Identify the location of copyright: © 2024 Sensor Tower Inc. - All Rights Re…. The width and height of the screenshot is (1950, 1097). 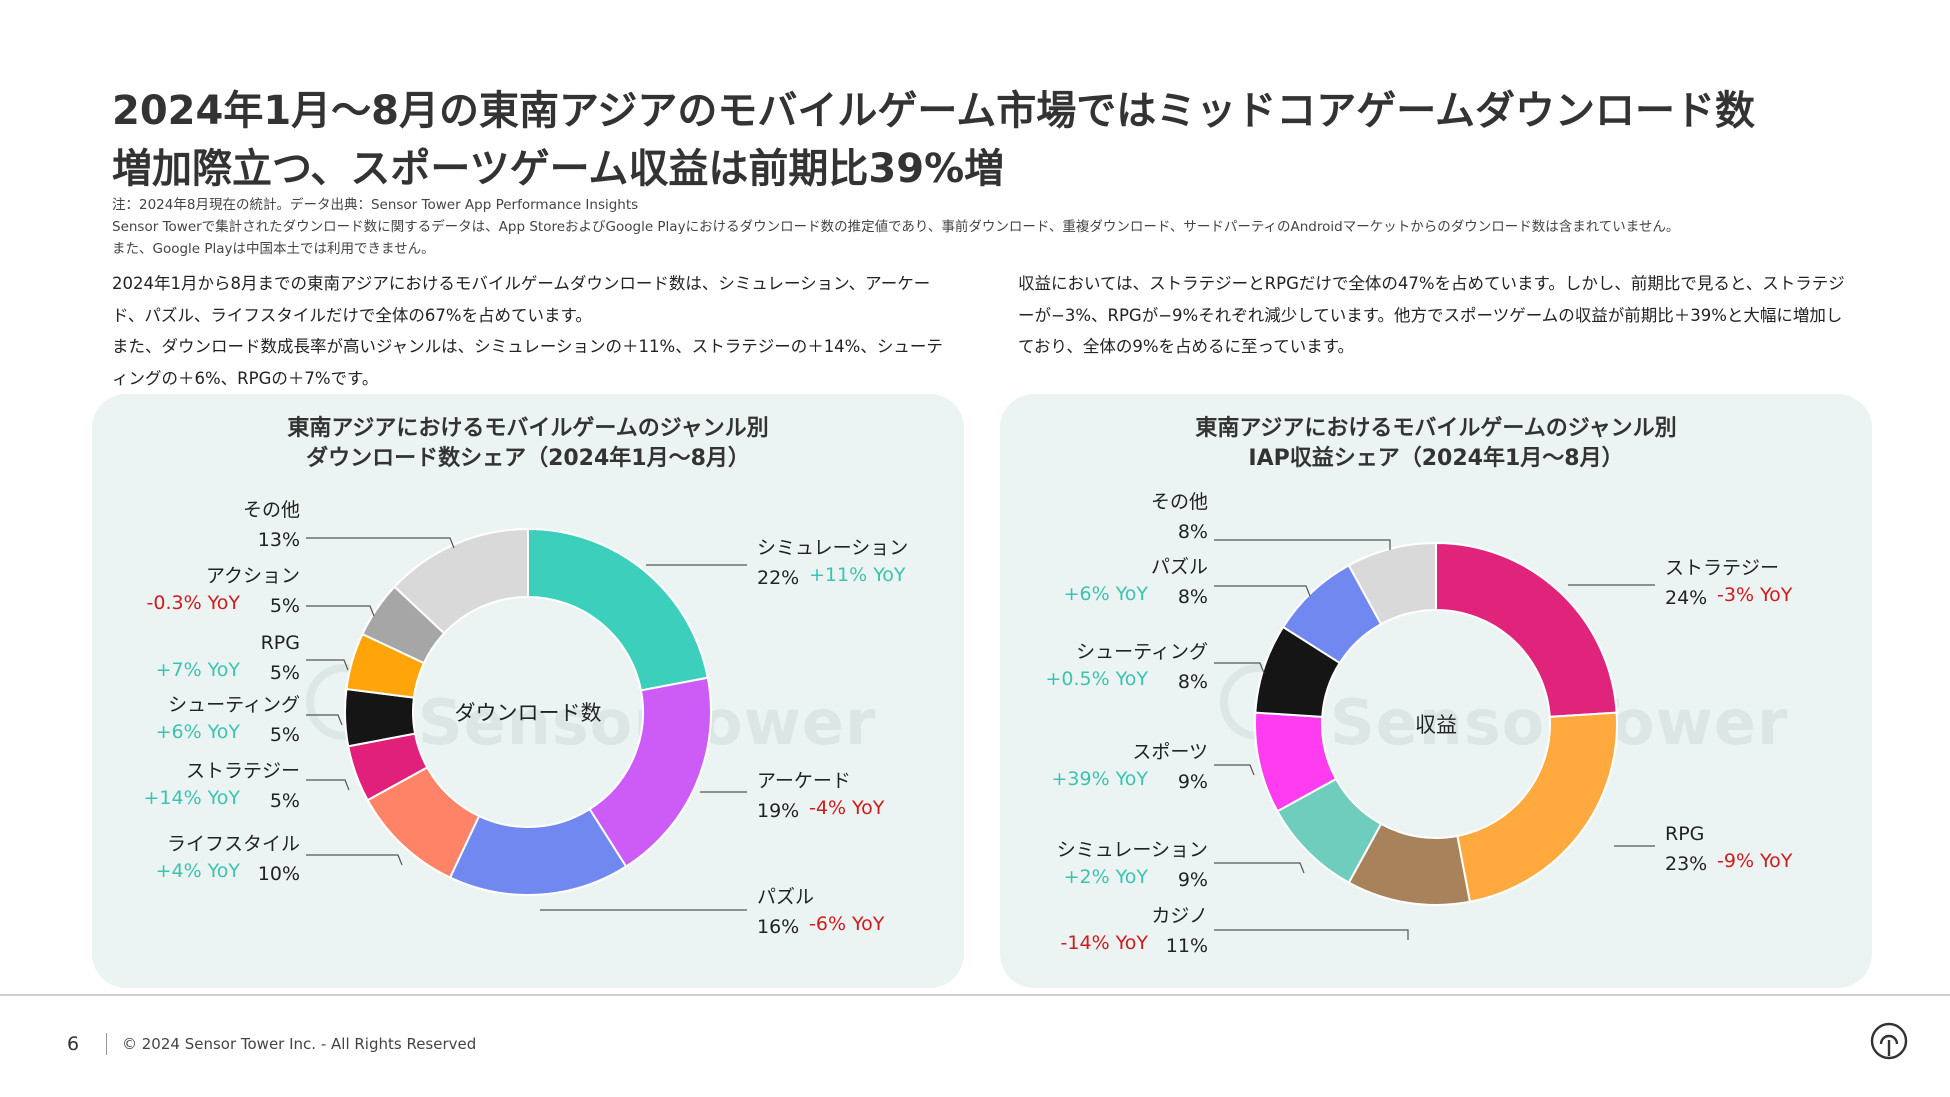
(299, 1044).